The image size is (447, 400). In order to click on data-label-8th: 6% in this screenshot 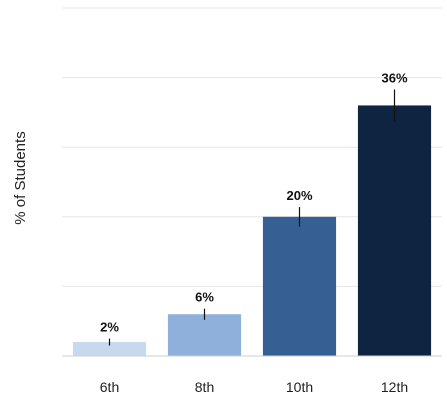, I will do `click(204, 297)`.